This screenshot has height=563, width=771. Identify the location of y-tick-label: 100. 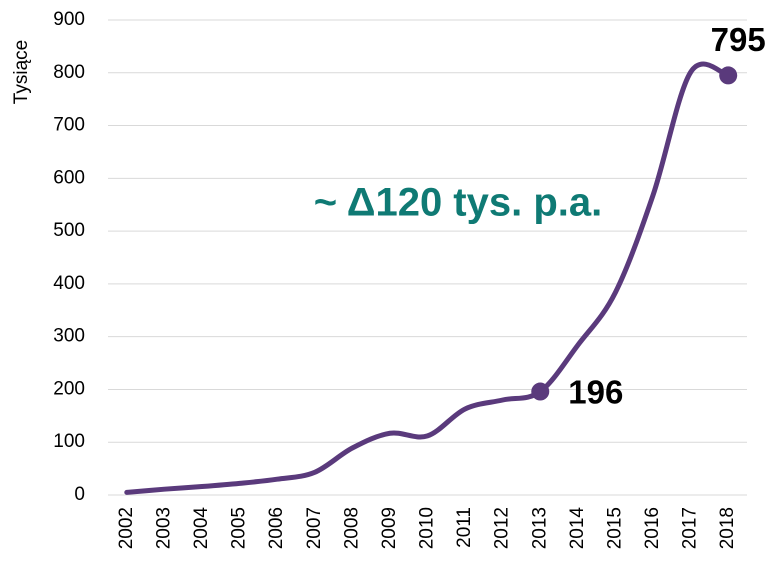
(69, 441).